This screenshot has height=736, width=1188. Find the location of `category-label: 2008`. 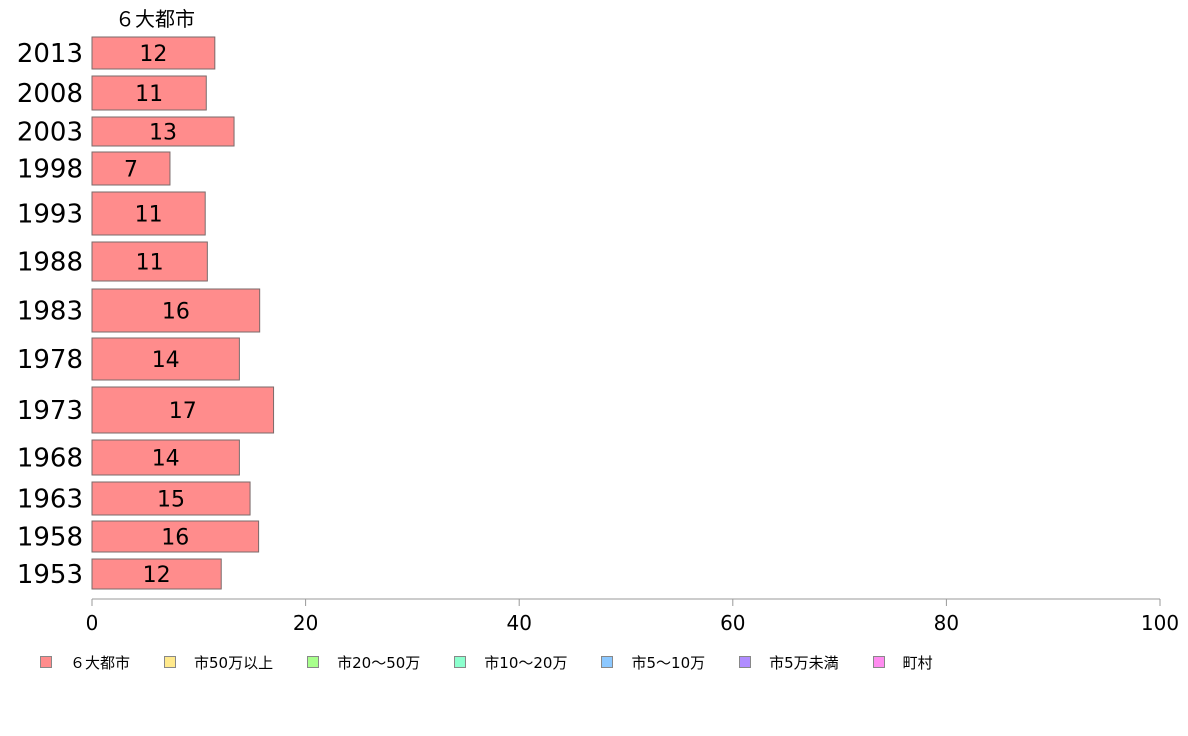

category-label: 2008 is located at coordinates (50, 94).